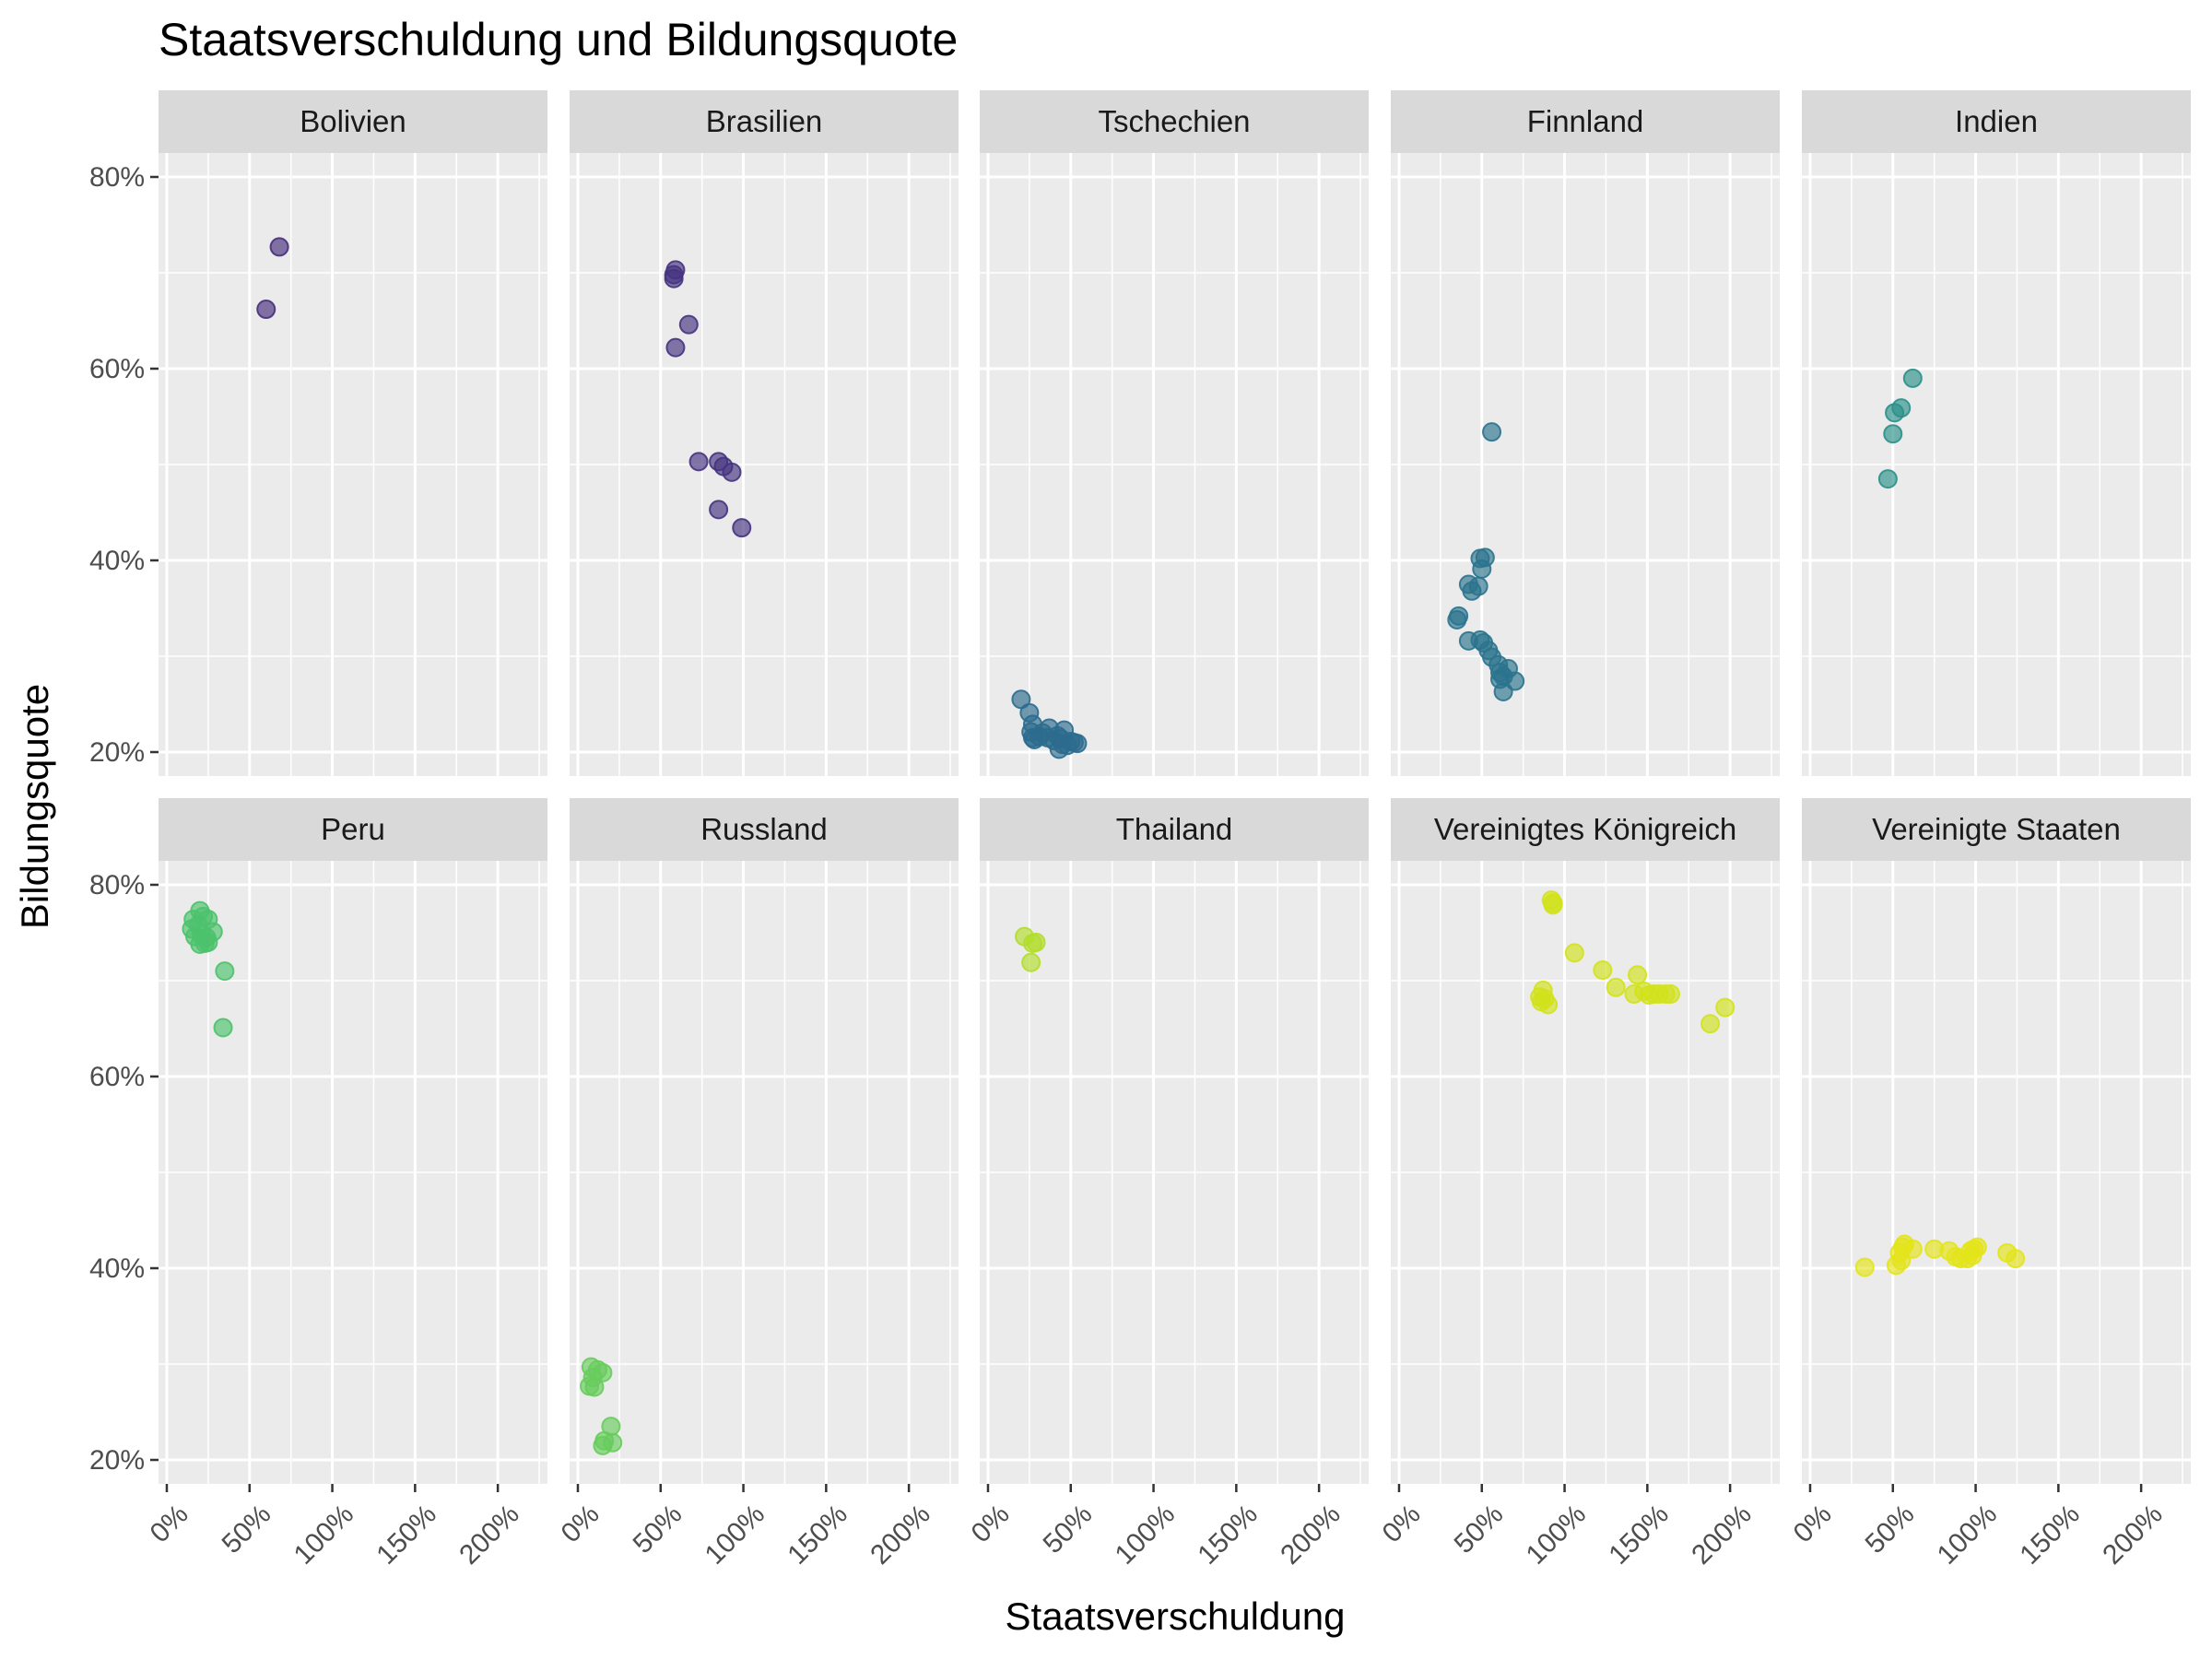  I want to click on facet-strip-label: Brasilien, so click(764, 121).